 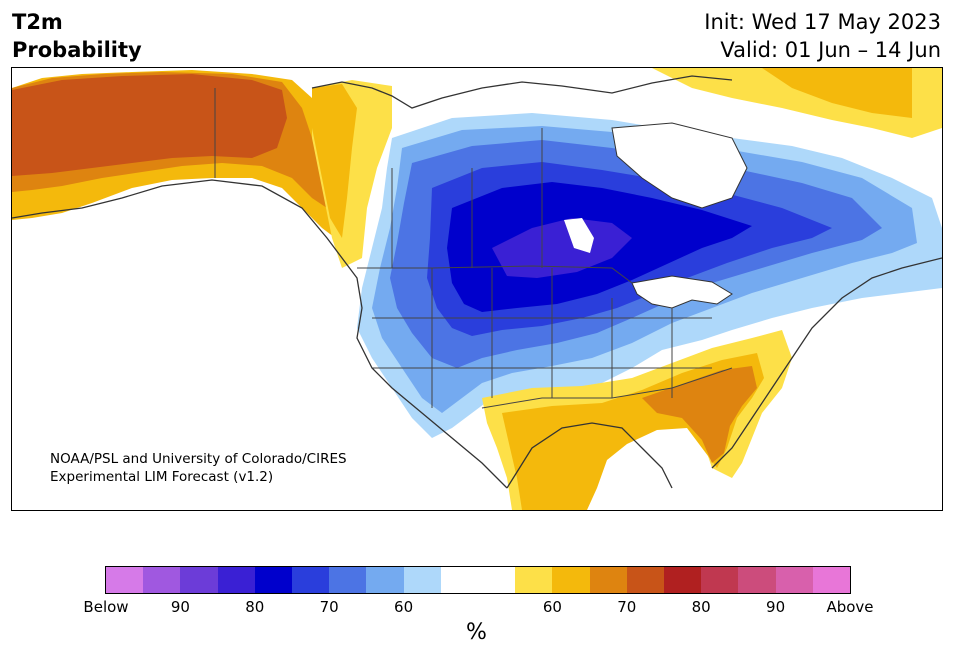 I want to click on cold-region-max, so click(x=562, y=248).